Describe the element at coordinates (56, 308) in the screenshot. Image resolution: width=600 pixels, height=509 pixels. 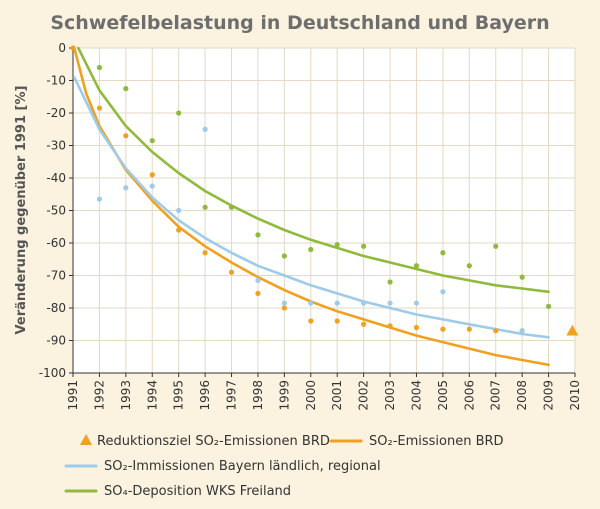
I see `y-tick-label: -80` at that location.